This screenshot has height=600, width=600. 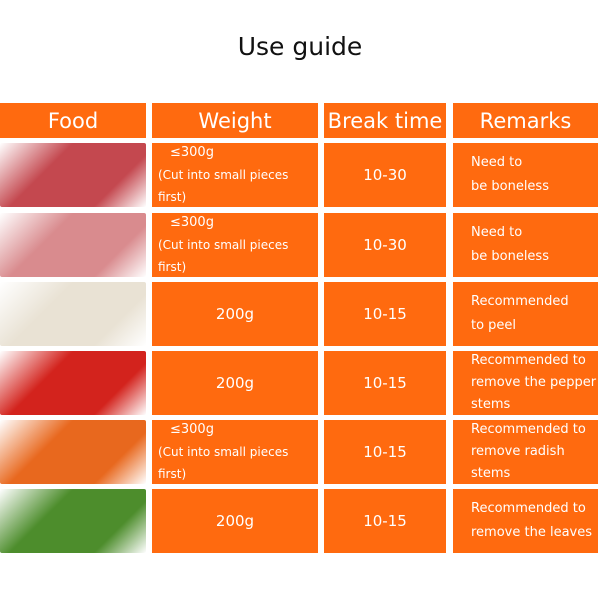 What do you see at coordinates (518, 451) in the screenshot?
I see `remark-line: remove radish` at bounding box center [518, 451].